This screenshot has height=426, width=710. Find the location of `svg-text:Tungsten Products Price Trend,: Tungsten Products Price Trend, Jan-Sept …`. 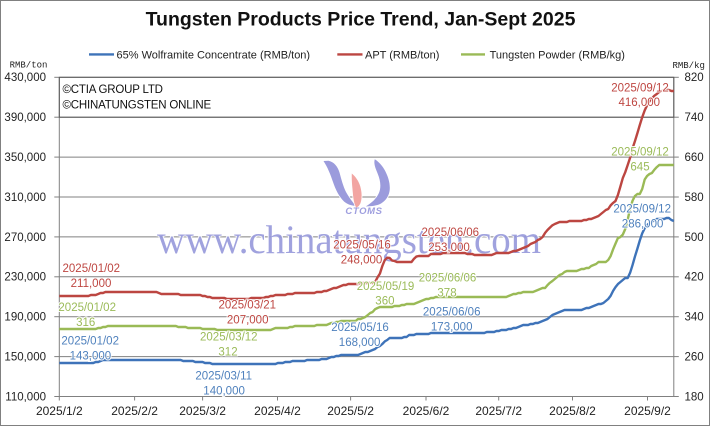

svg-text:Tungsten Products Price Trend,: Tungsten Products Price Trend, Jan-Sept … is located at coordinates (361, 19).